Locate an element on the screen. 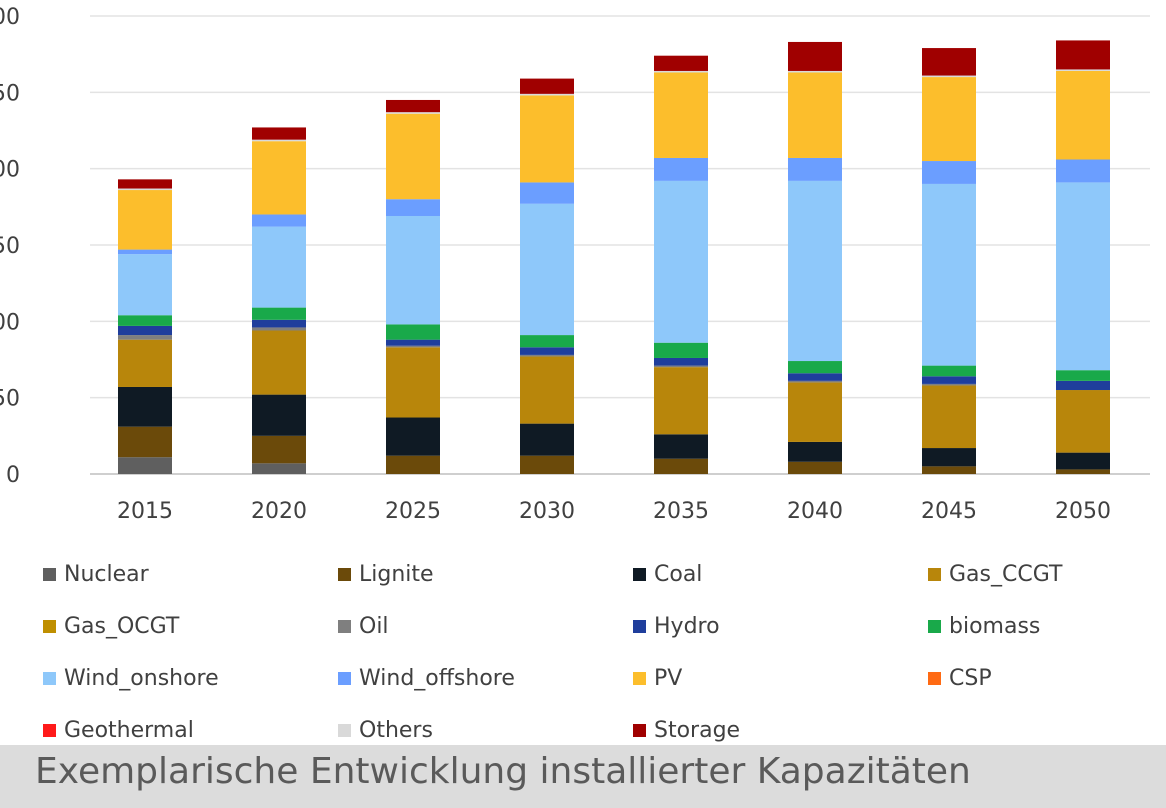  bar-segment-nuclear-2015 is located at coordinates (145, 465).